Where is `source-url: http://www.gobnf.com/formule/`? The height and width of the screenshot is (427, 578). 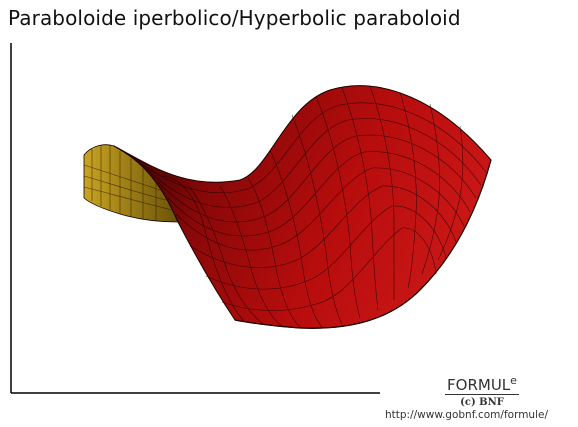
source-url: http://www.gobnf.com/formule/ is located at coordinates (466, 415).